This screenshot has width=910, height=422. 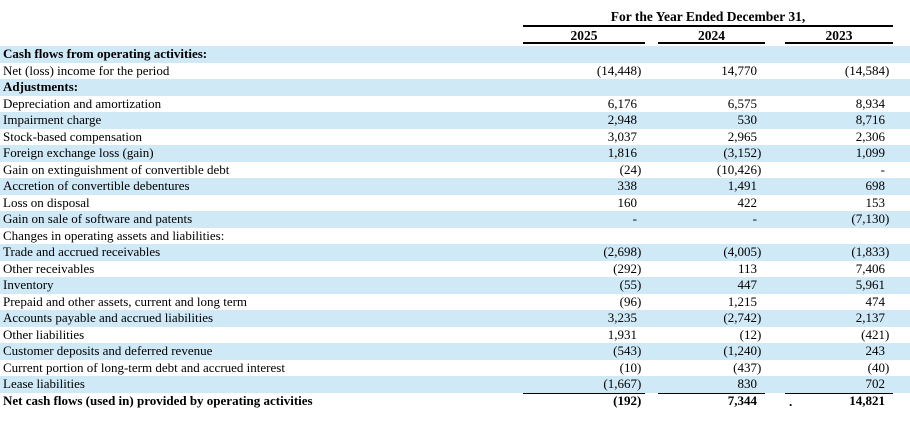 What do you see at coordinates (901, 26) in the screenshot?
I see `header-right-margin` at bounding box center [901, 26].